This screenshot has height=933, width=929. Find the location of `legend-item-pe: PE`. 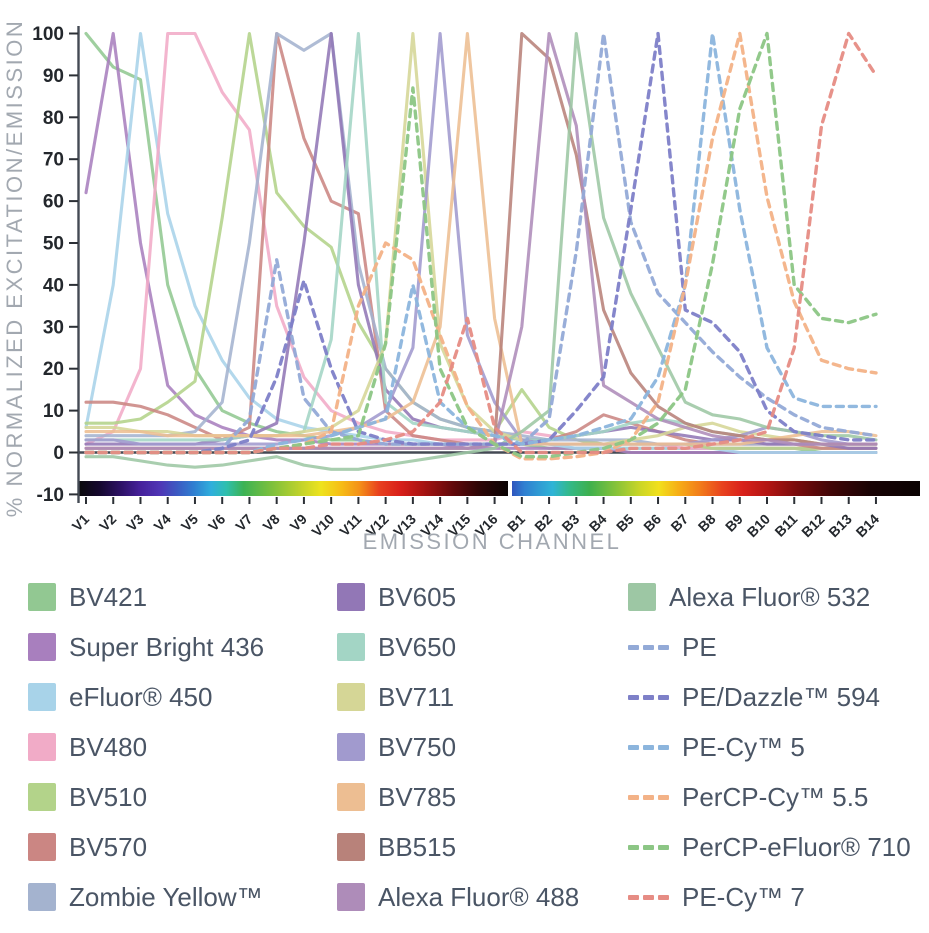

legend-item-pe: PE is located at coordinates (778, 647).